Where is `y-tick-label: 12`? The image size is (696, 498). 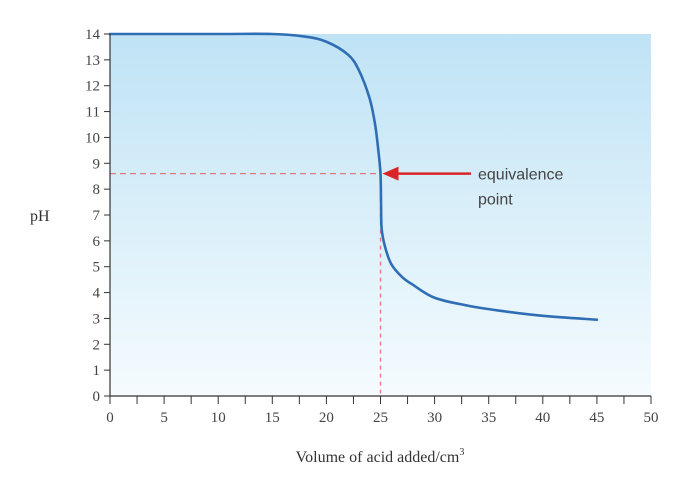
y-tick-label: 12 is located at coordinates (92, 87).